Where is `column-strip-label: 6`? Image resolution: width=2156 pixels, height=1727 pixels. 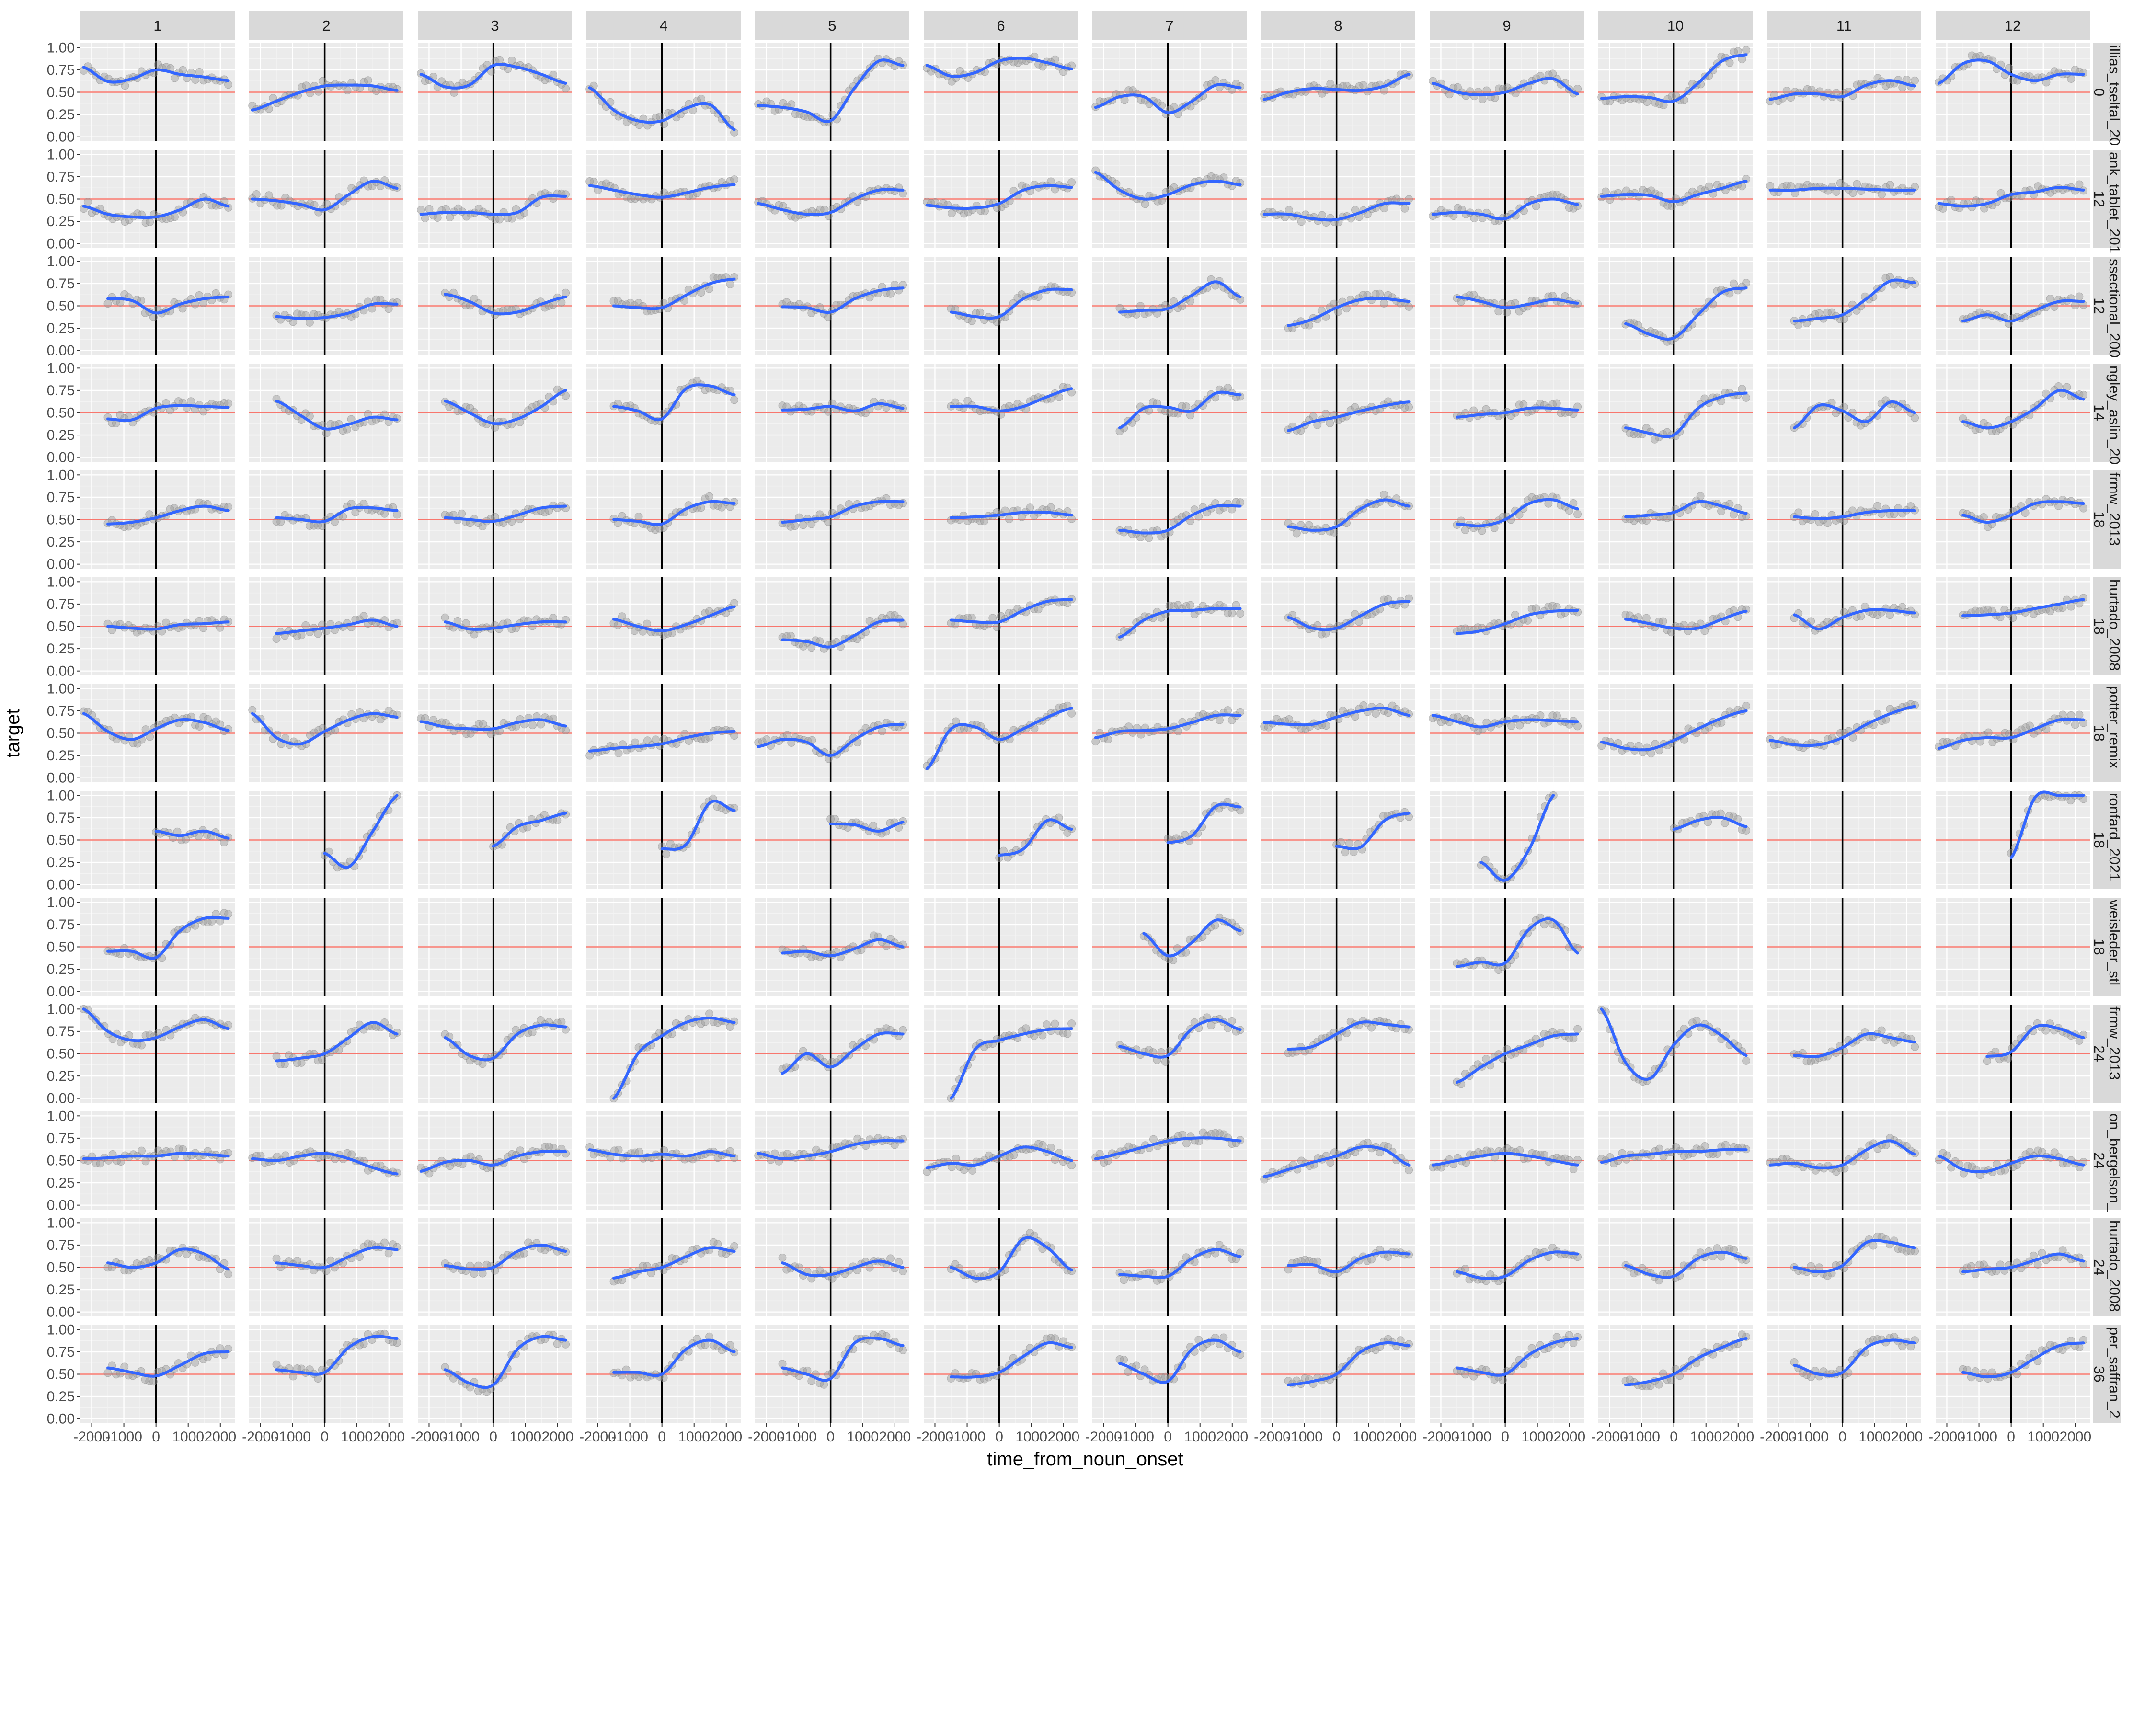 column-strip-label: 6 is located at coordinates (1001, 25).